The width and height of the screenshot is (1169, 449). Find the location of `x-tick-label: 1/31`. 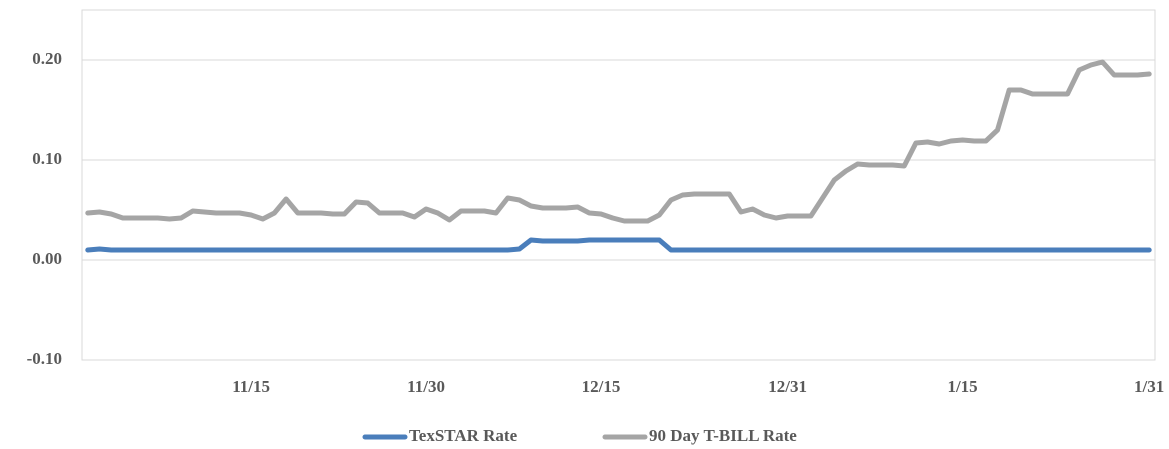

x-tick-label: 1/31 is located at coordinates (1149, 386).